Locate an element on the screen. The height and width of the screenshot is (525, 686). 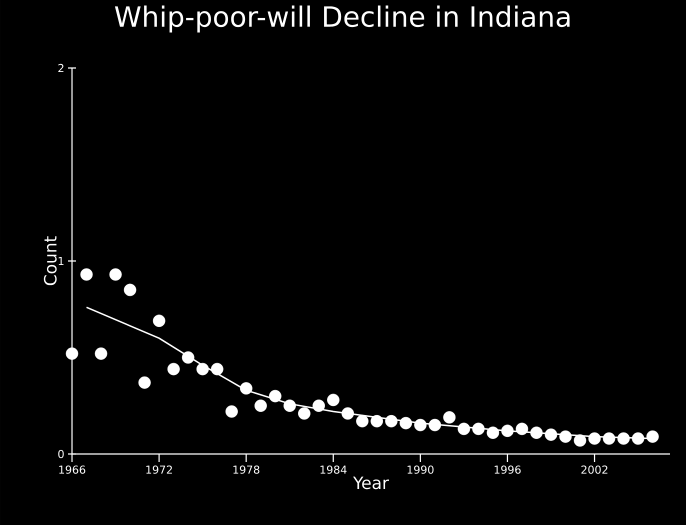
x-tick-label: 1972 is located at coordinates (159, 470).